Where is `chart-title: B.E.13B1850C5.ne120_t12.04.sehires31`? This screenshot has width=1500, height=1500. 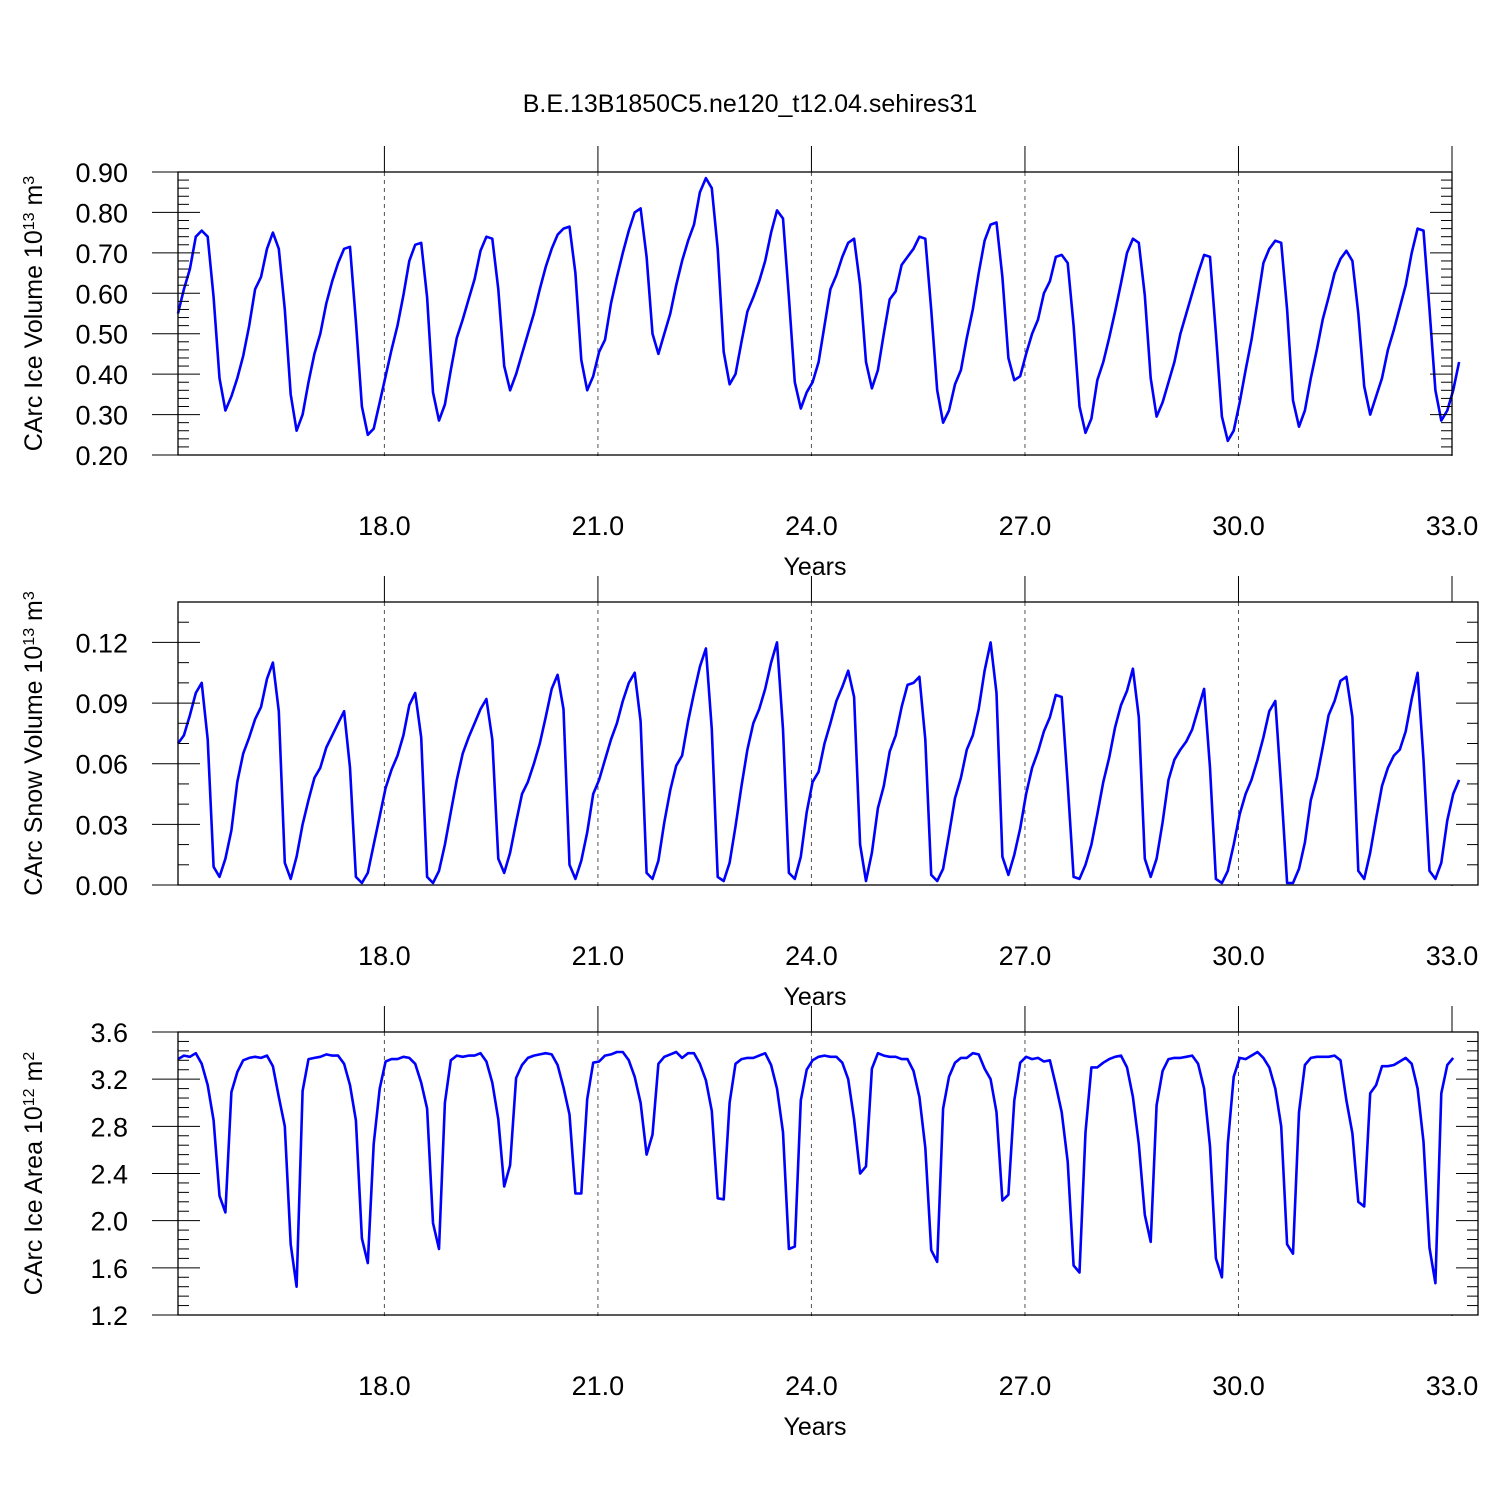
chart-title: B.E.13B1850C5.ne120_t12.04.sehires31 is located at coordinates (750, 104).